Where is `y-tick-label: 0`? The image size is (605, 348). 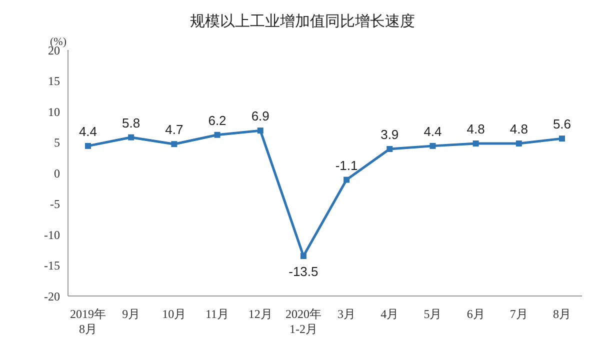 y-tick-label: 0 is located at coordinates (57, 173).